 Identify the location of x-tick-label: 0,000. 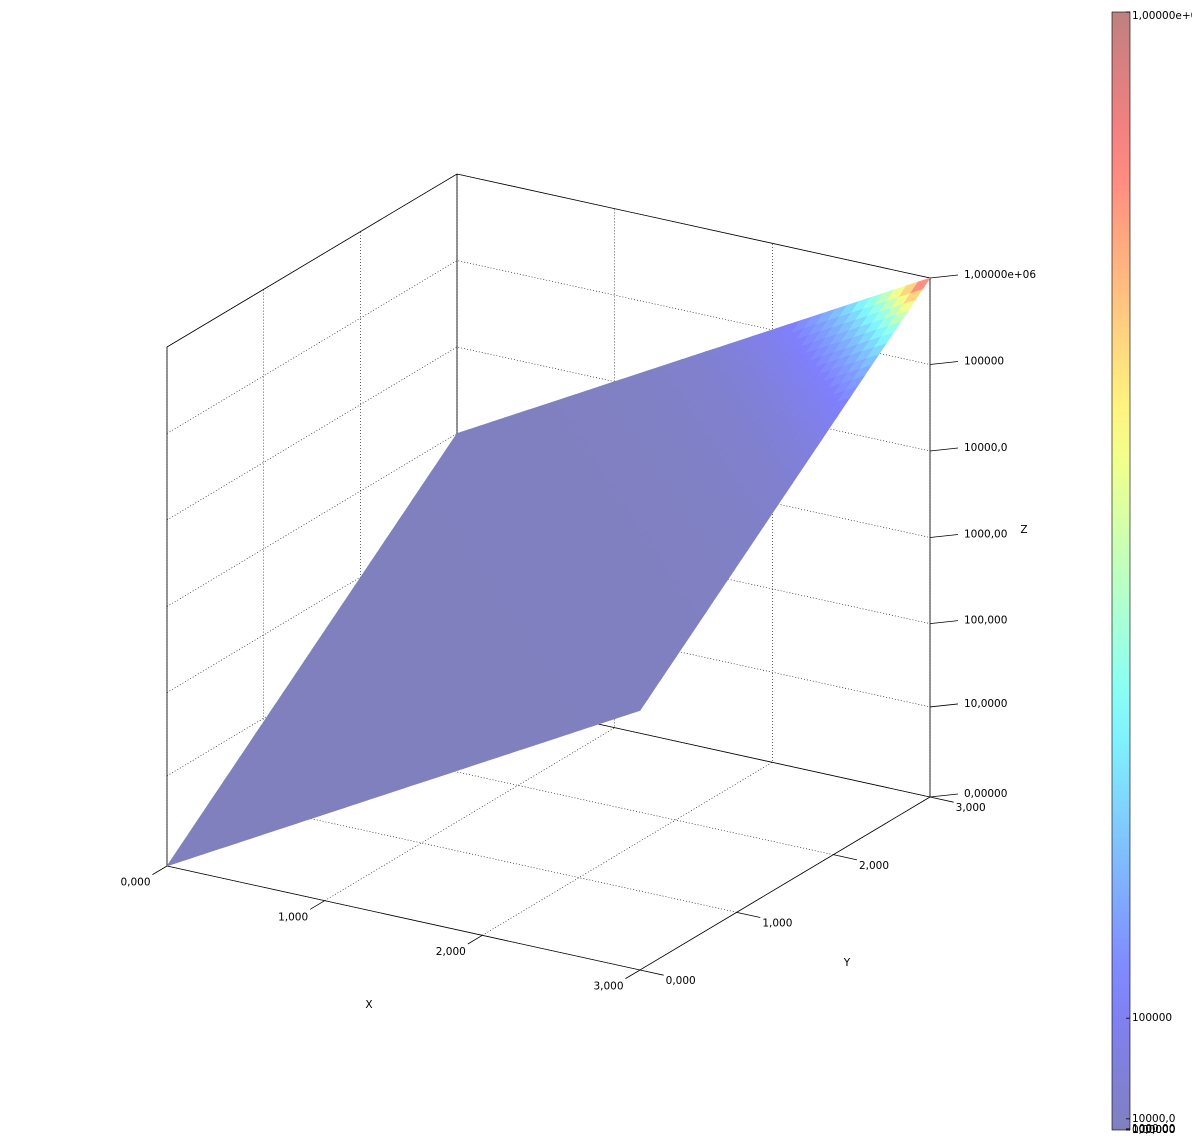
(135, 883).